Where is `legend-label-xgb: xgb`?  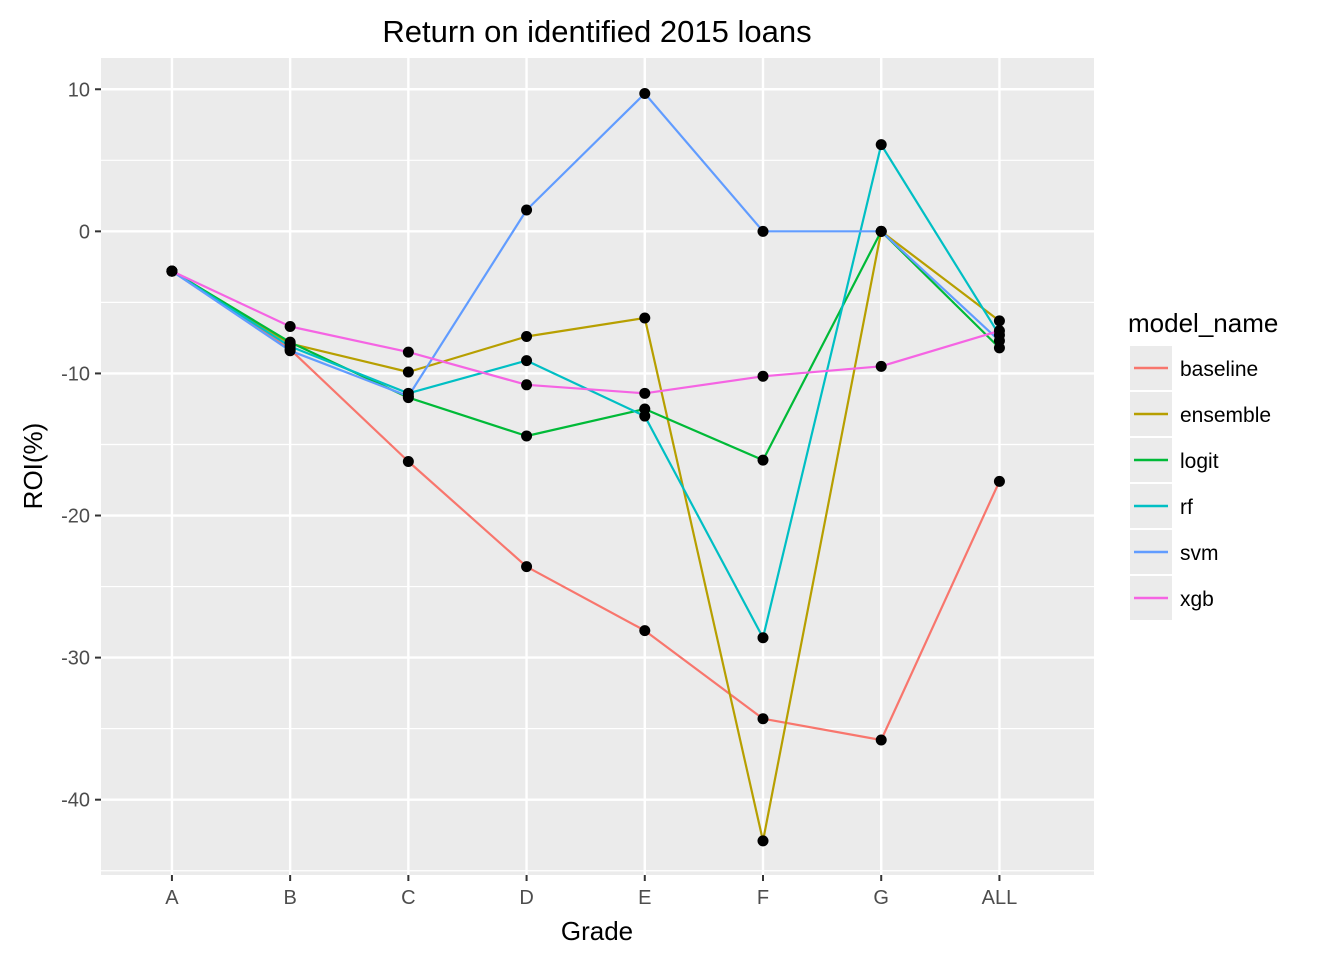
legend-label-xgb: xgb is located at coordinates (1197, 599).